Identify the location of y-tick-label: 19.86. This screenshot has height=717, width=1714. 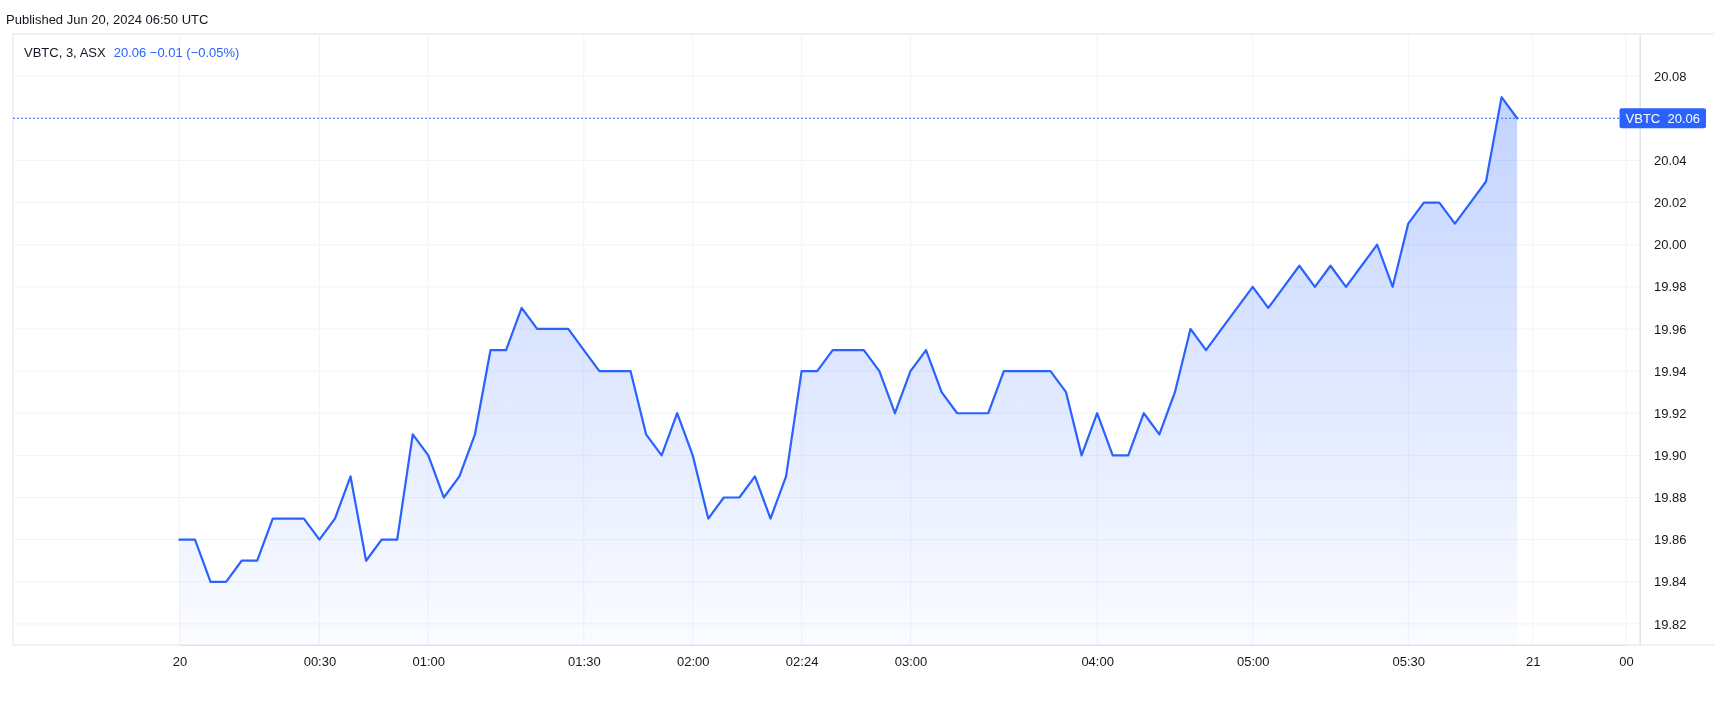
(1670, 540).